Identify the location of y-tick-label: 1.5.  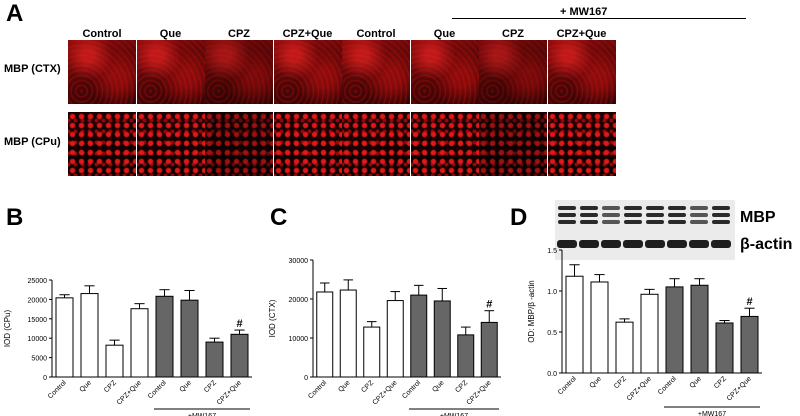
(552, 251).